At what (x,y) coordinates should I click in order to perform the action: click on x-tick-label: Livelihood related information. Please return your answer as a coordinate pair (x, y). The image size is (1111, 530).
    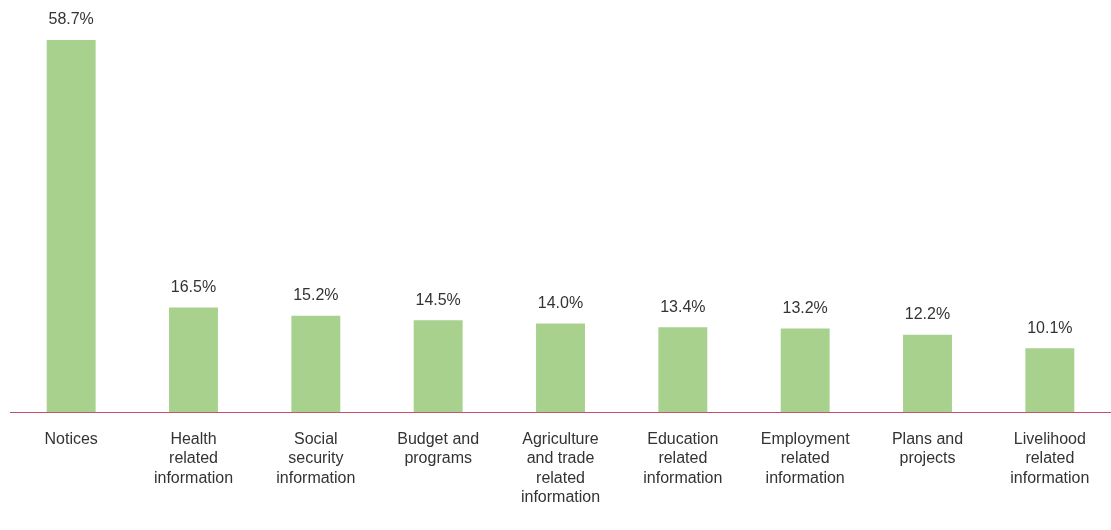
    Looking at the image, I should click on (1050, 458).